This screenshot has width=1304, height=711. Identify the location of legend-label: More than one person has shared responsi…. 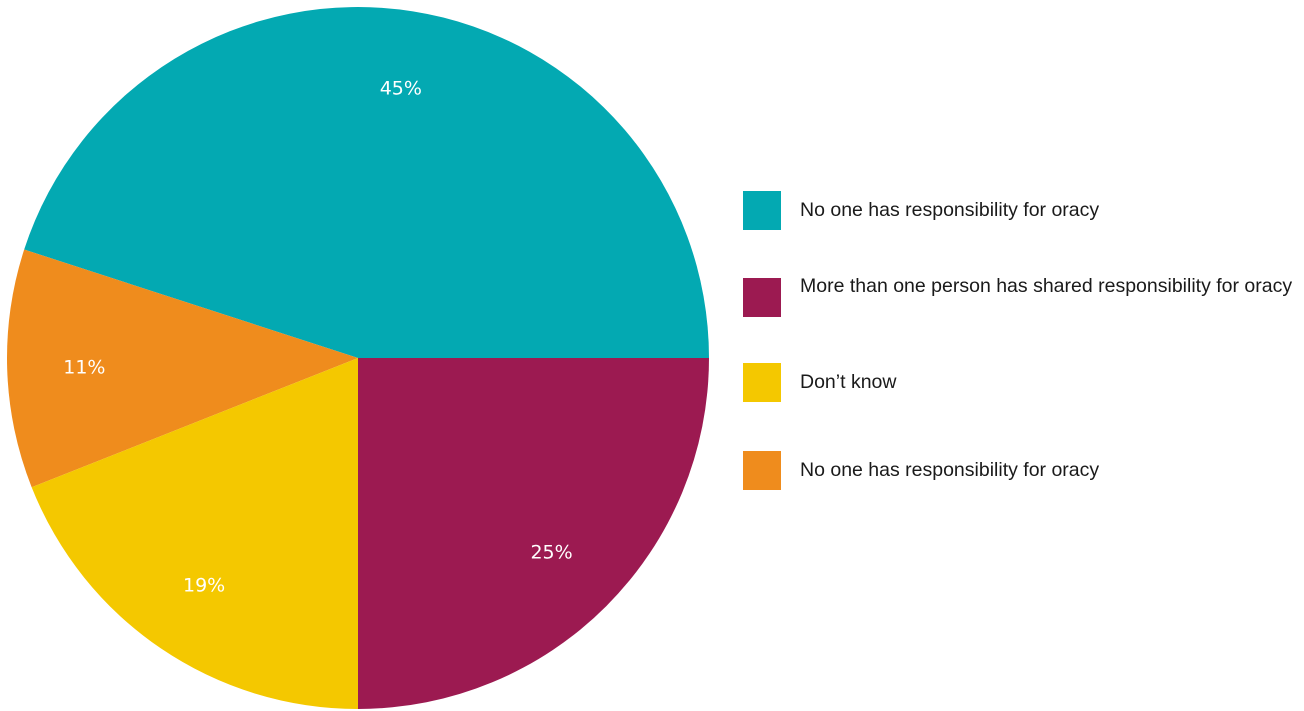
(1046, 286).